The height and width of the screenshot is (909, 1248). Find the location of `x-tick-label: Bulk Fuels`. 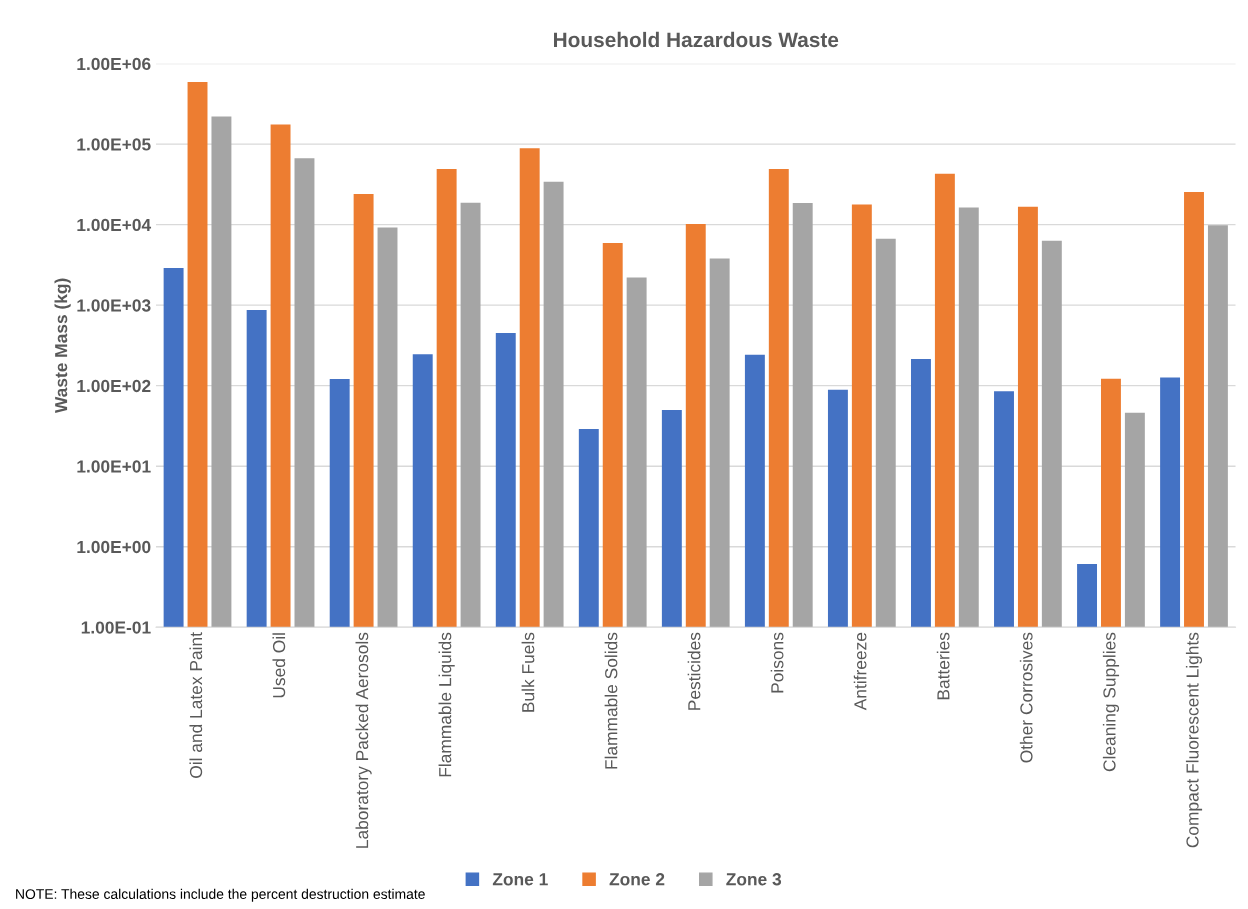

x-tick-label: Bulk Fuels is located at coordinates (528, 672).